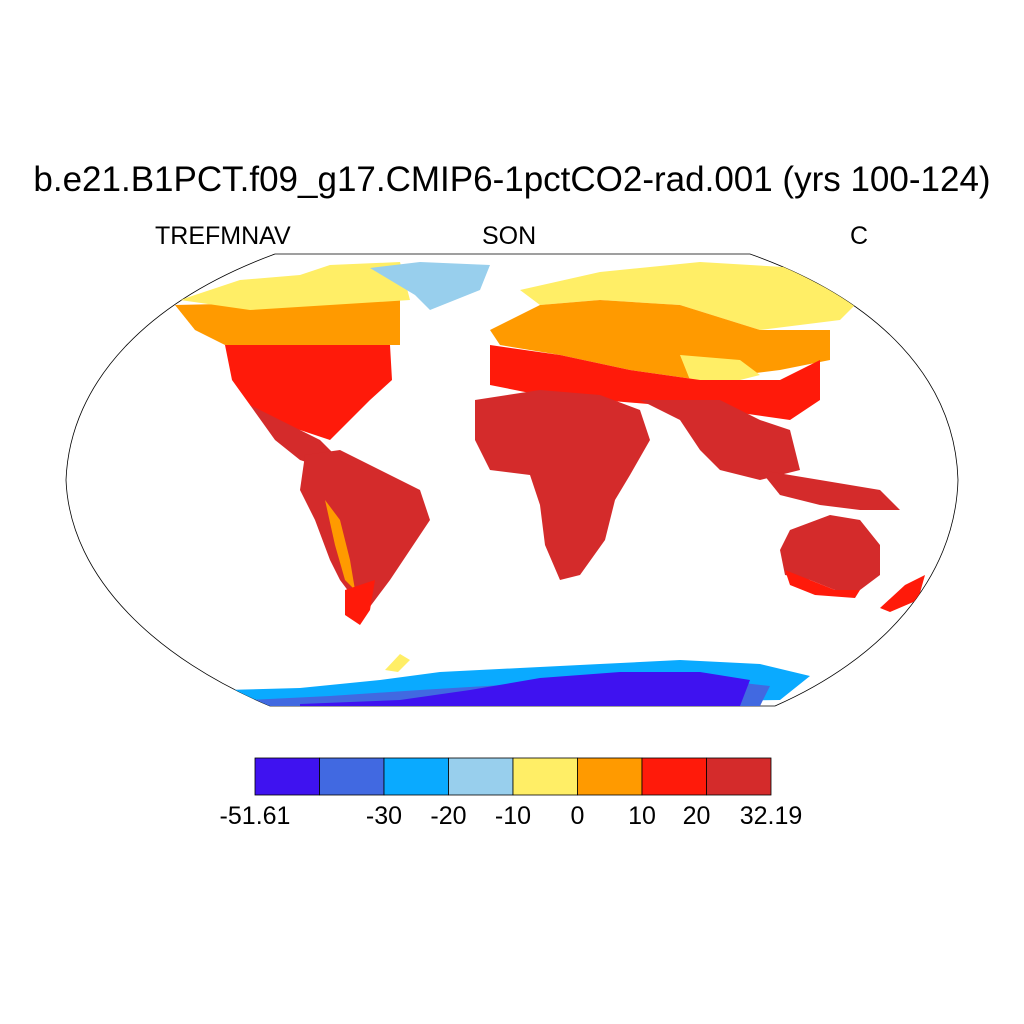 This screenshot has width=1024, height=1024. I want to click on colorbar-tick-label: 10, so click(642, 816).